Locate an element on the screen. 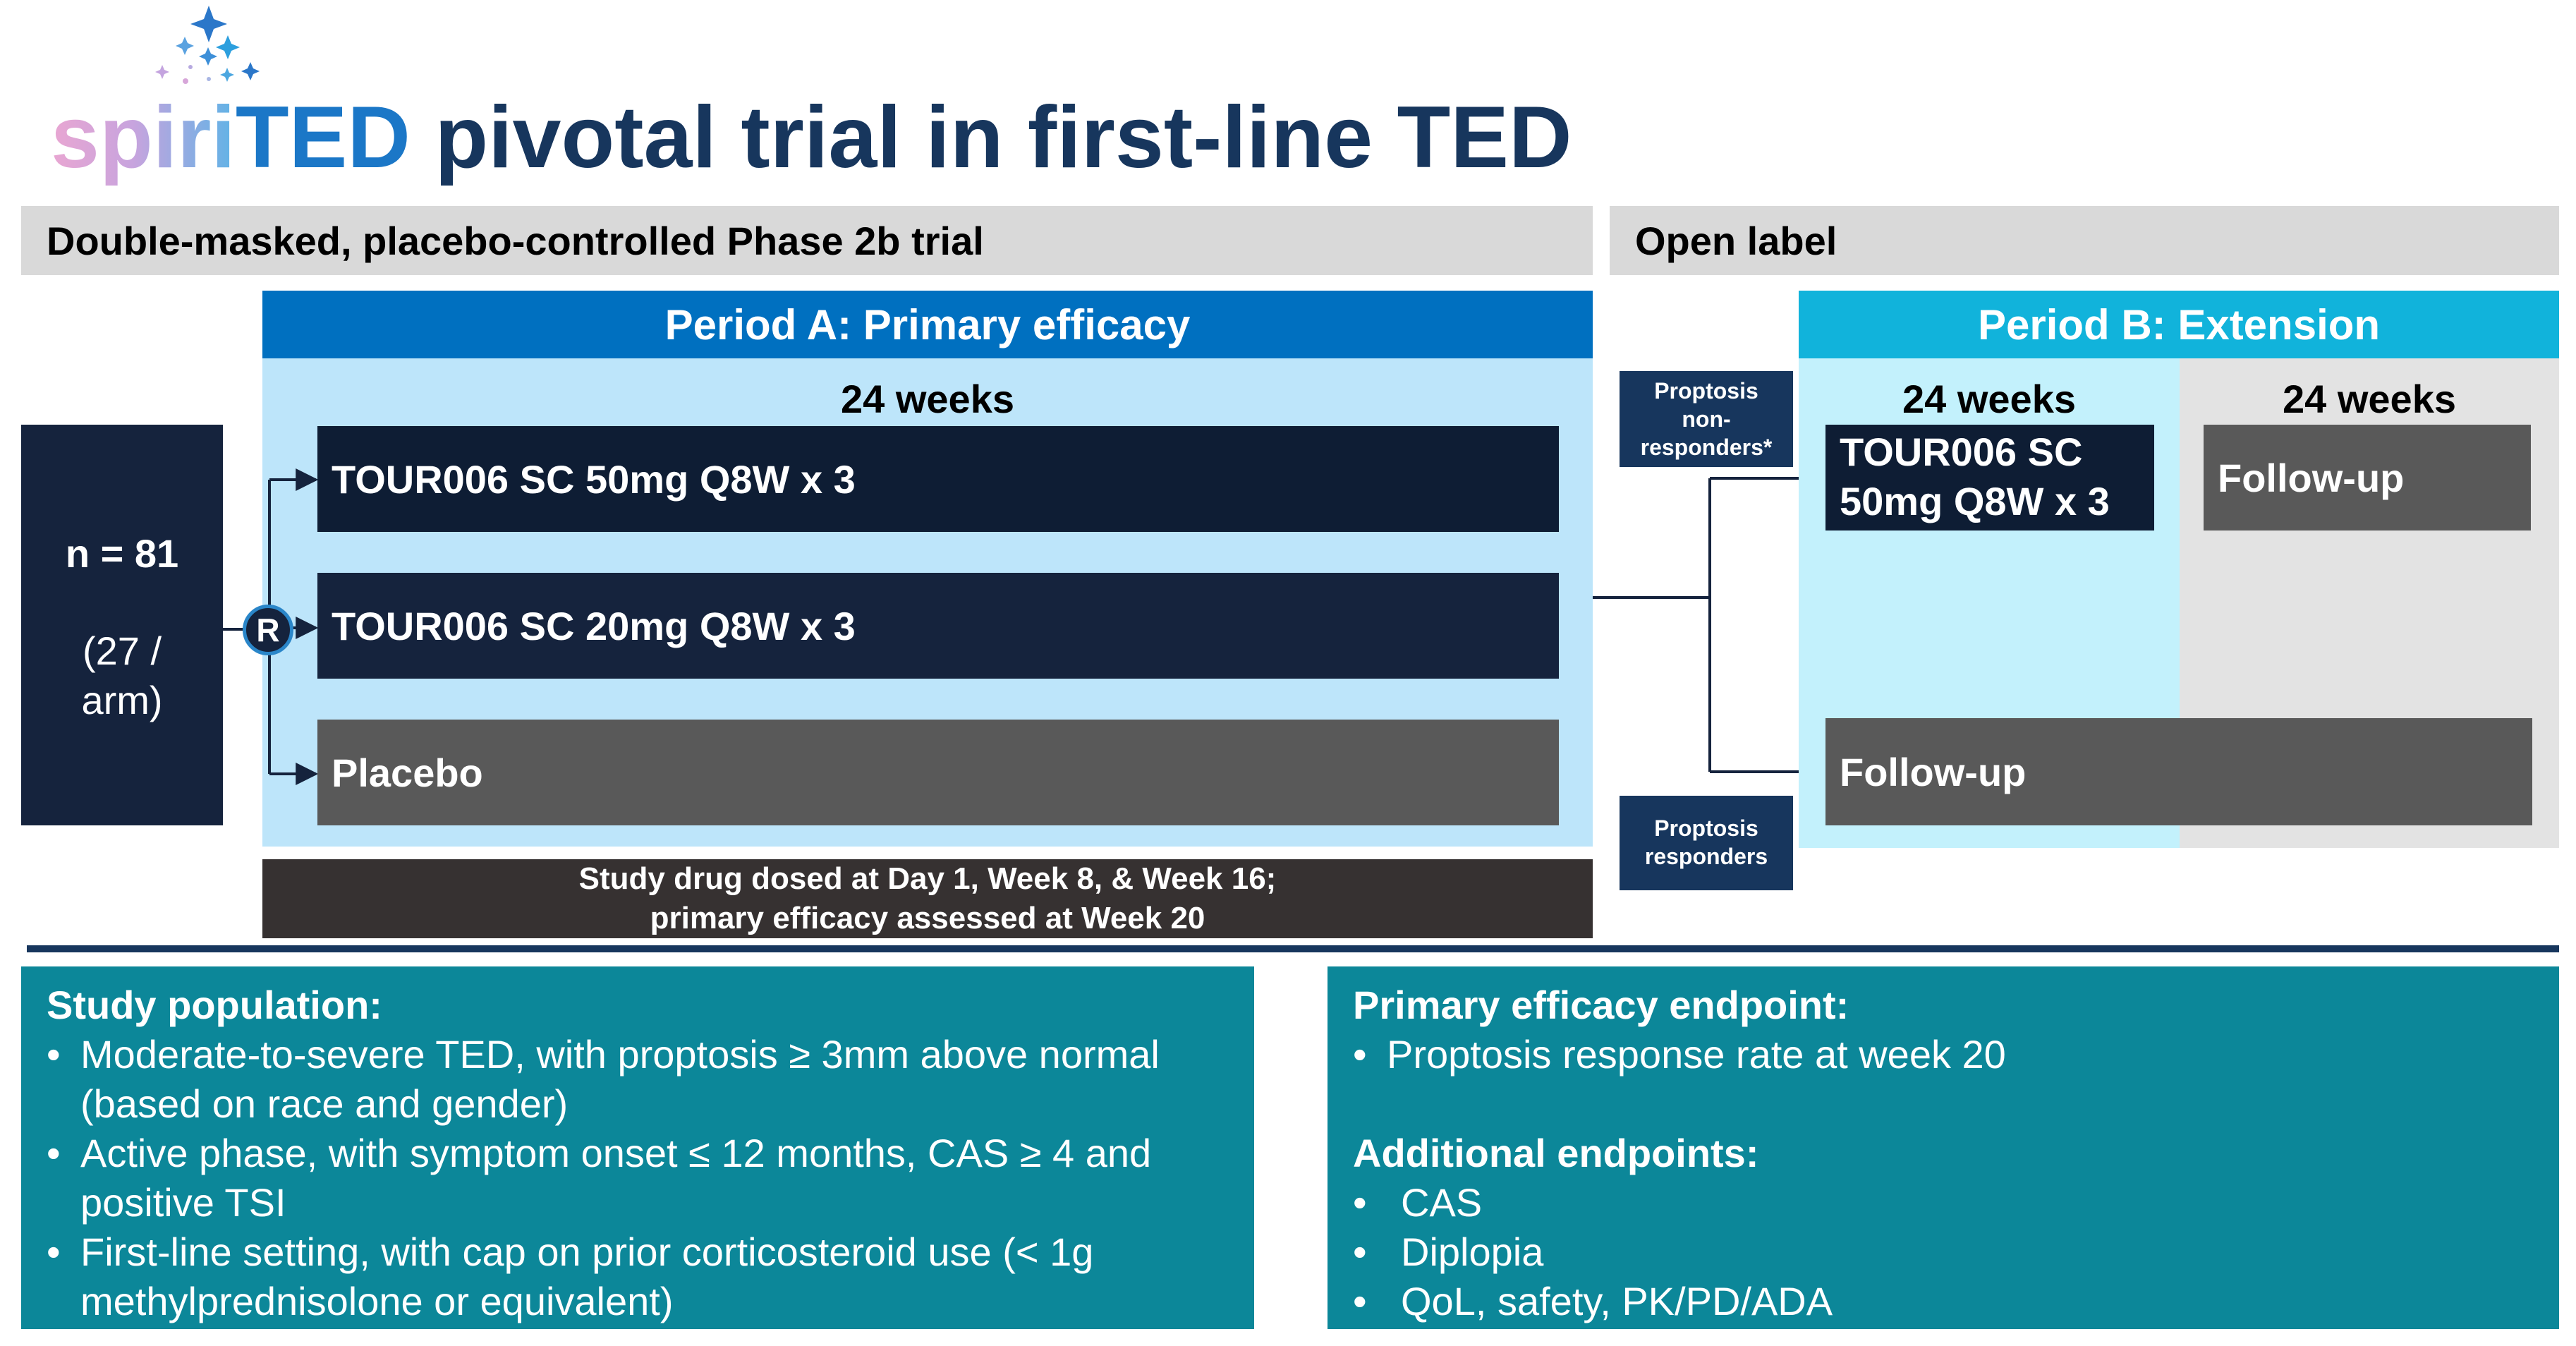 Image resolution: width=2576 pixels, height=1346 pixels. arm-20mg-label: TOUR006 SC 20mg Q8W x 3 is located at coordinates (594, 625).